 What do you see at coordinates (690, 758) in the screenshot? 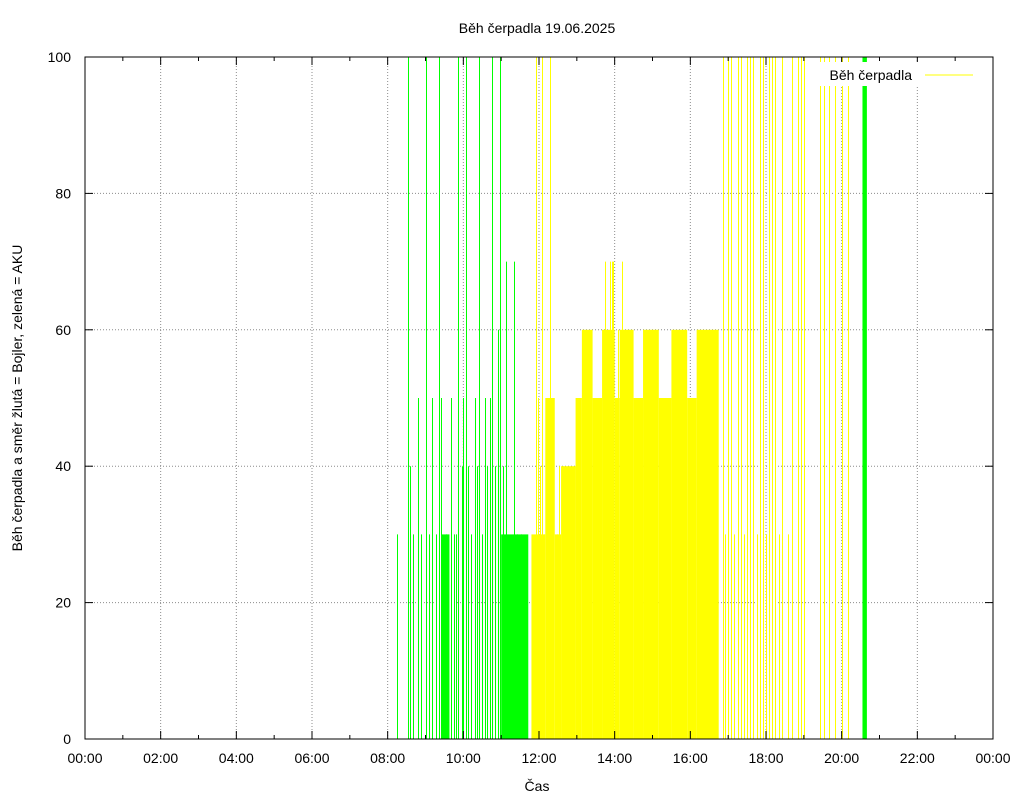
I see `x-tick-label: 16:00` at bounding box center [690, 758].